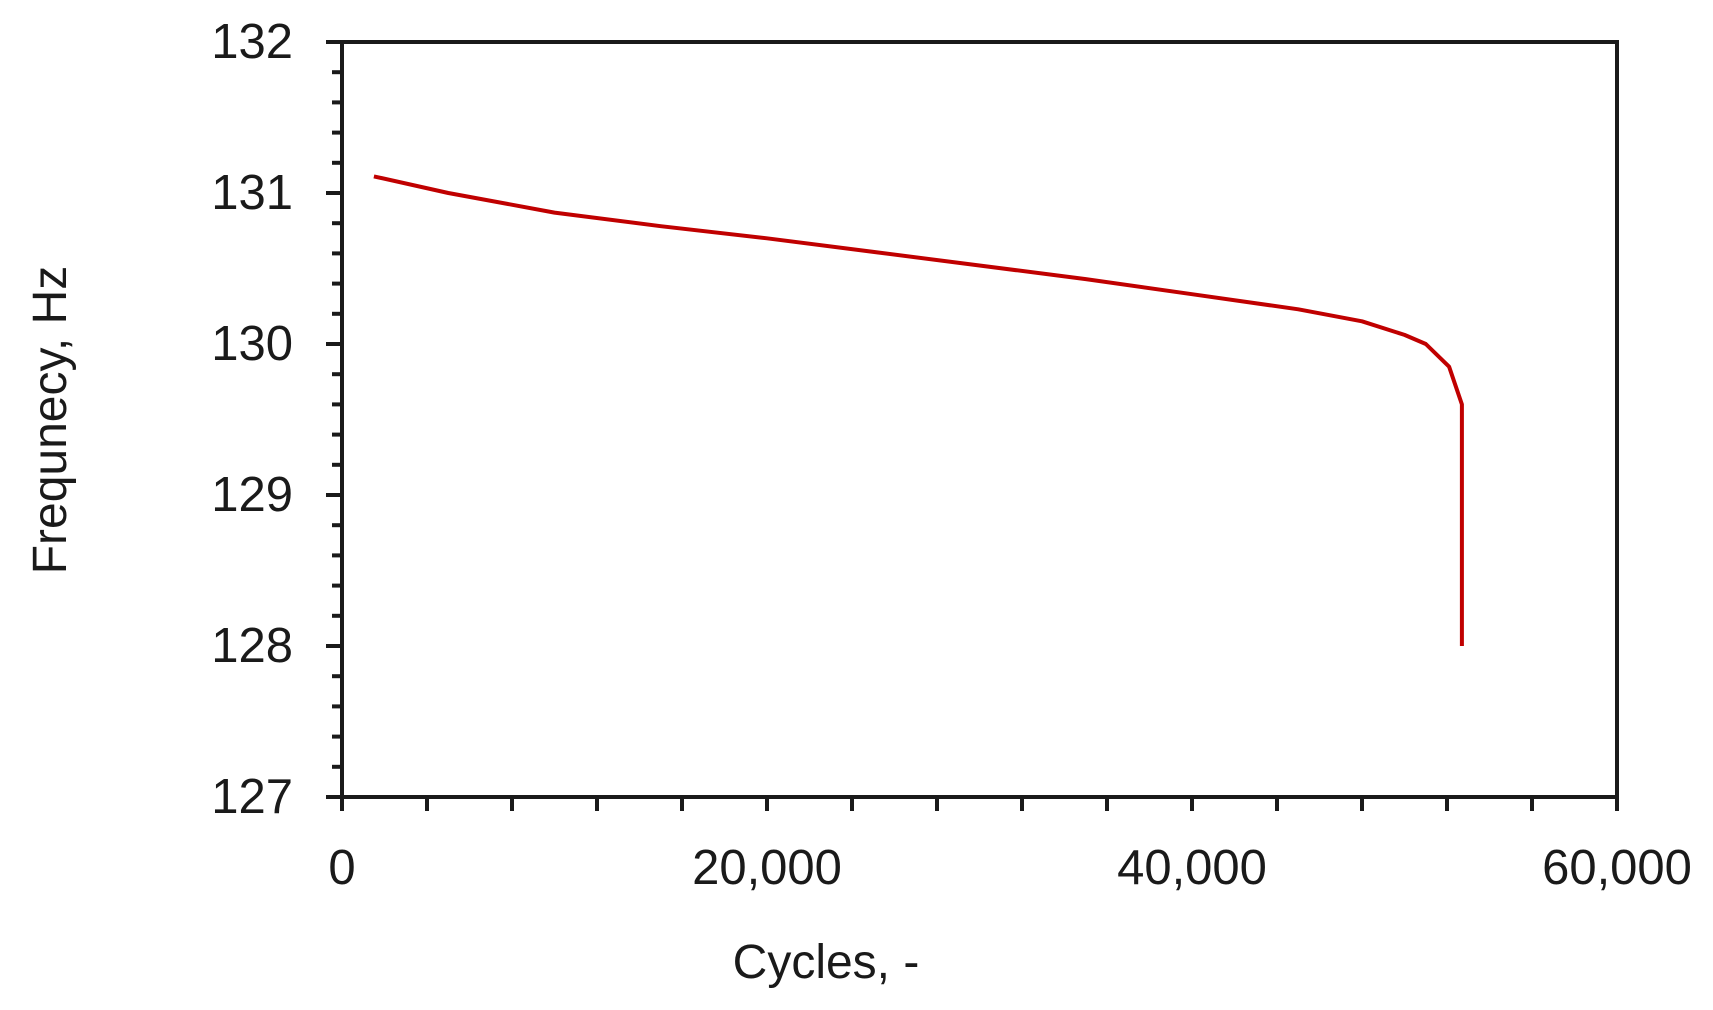 Image resolution: width=1713 pixels, height=1010 pixels. What do you see at coordinates (1192, 868) in the screenshot?
I see `x-tick-label: 40,000` at bounding box center [1192, 868].